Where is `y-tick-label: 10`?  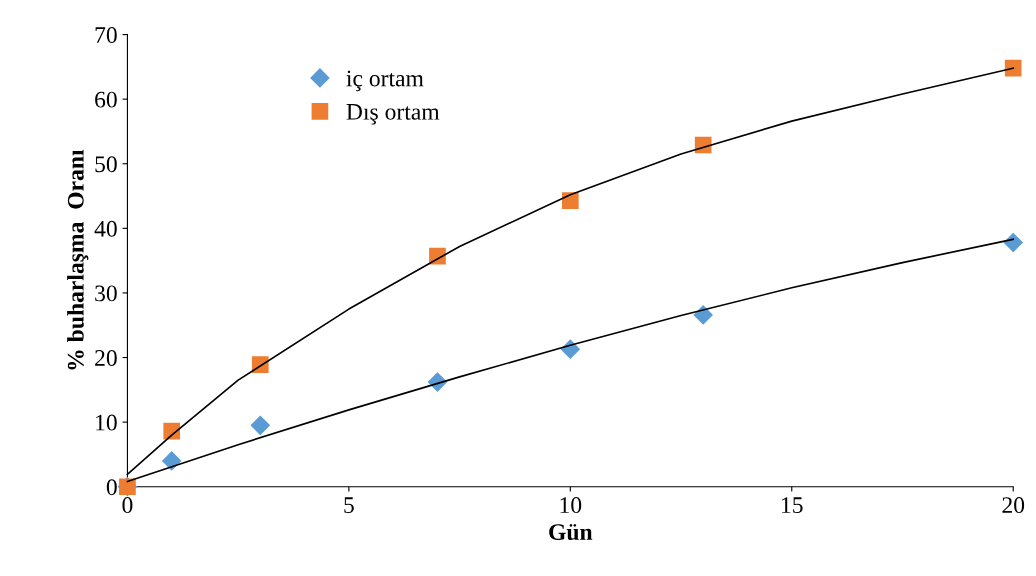 y-tick-label: 10 is located at coordinates (106, 422).